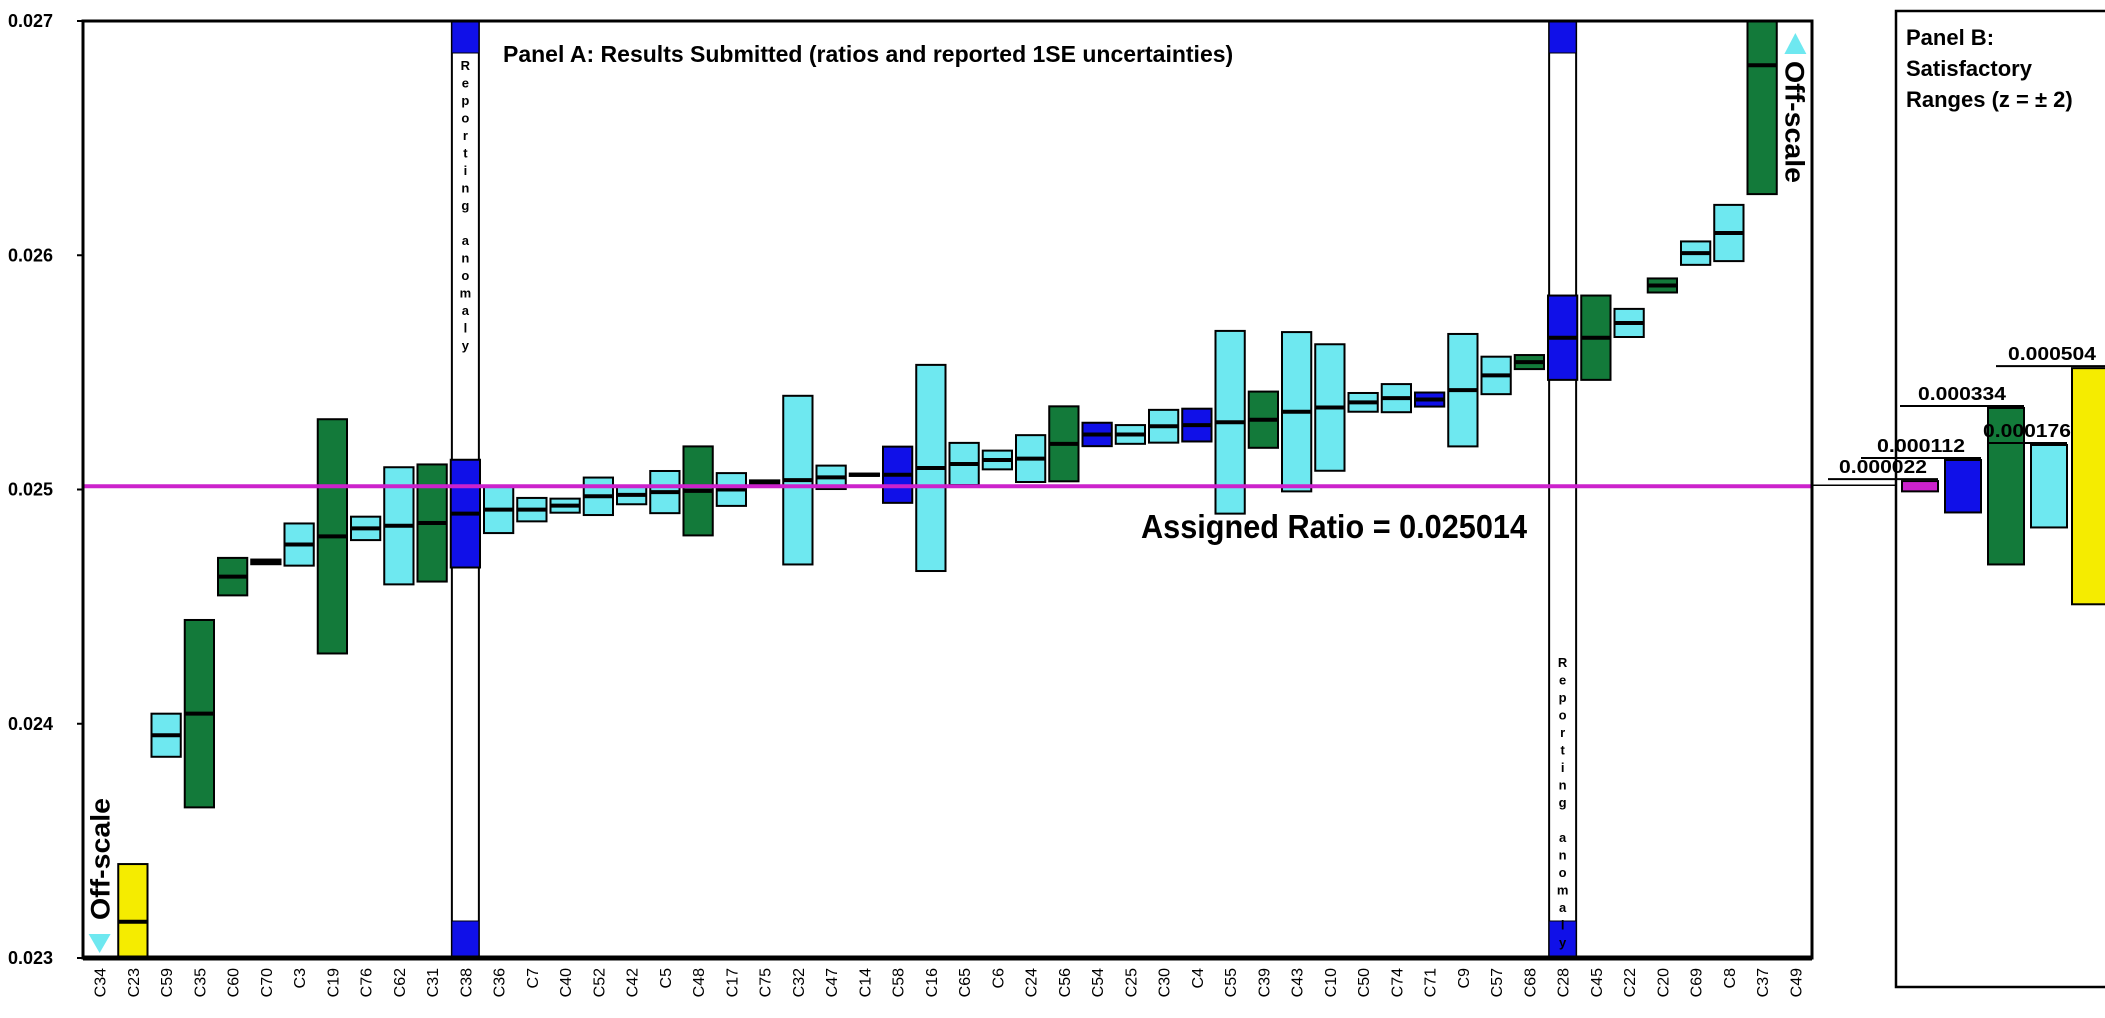  I want to click on x-tick-label: C57, so click(1497, 982).